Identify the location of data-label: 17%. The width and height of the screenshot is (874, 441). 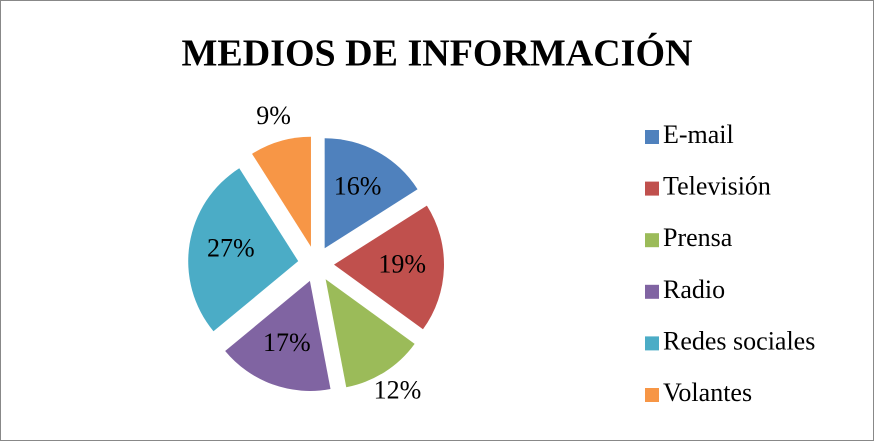
(287, 342).